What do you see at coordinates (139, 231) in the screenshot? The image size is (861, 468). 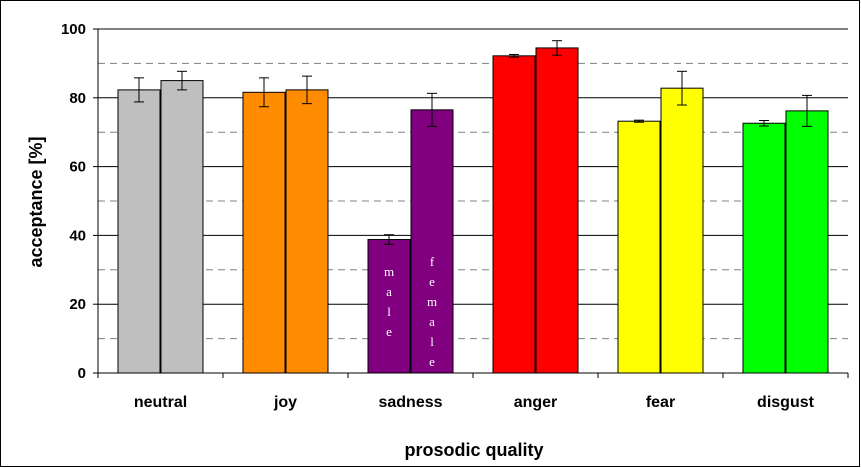 I see `bar-neutral-male` at bounding box center [139, 231].